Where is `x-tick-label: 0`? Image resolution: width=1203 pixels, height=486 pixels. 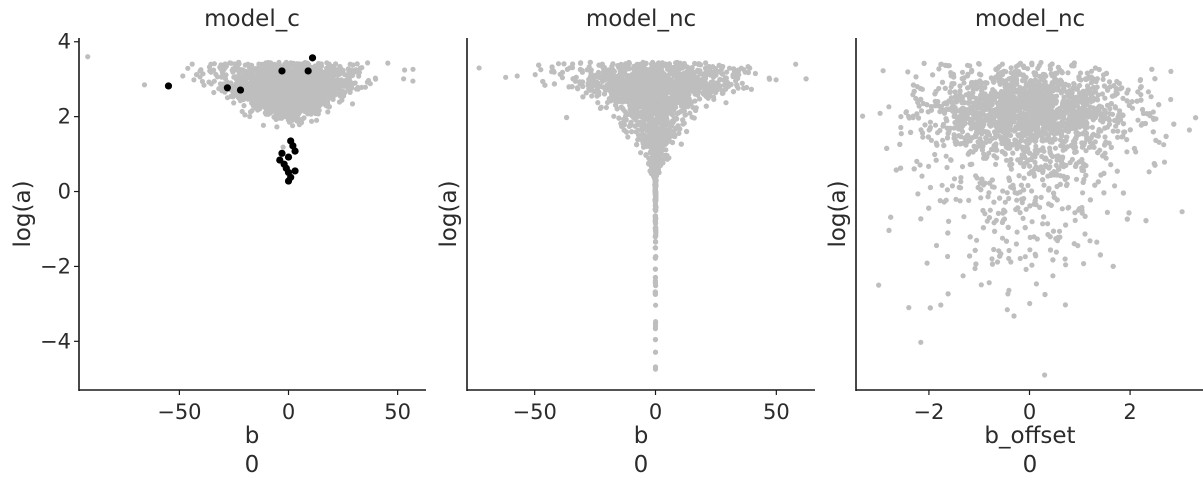
x-tick-label: 0 is located at coordinates (288, 412).